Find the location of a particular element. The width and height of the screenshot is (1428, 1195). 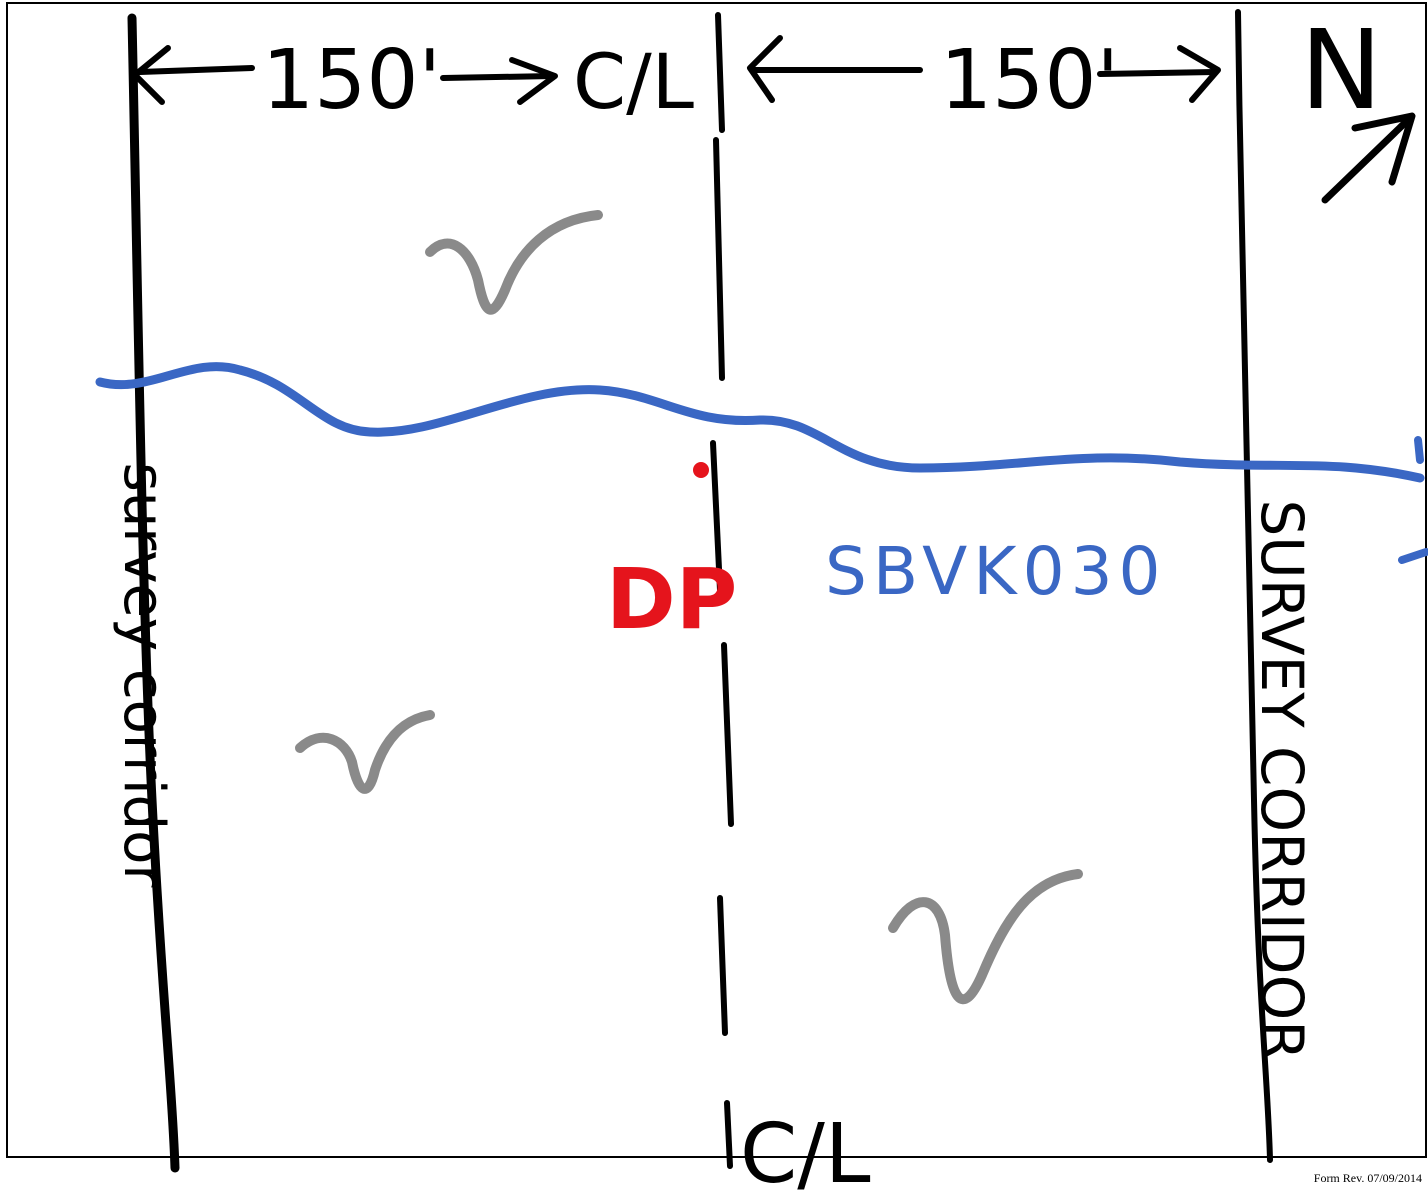

dimension-arrows is located at coordinates (676, 70).